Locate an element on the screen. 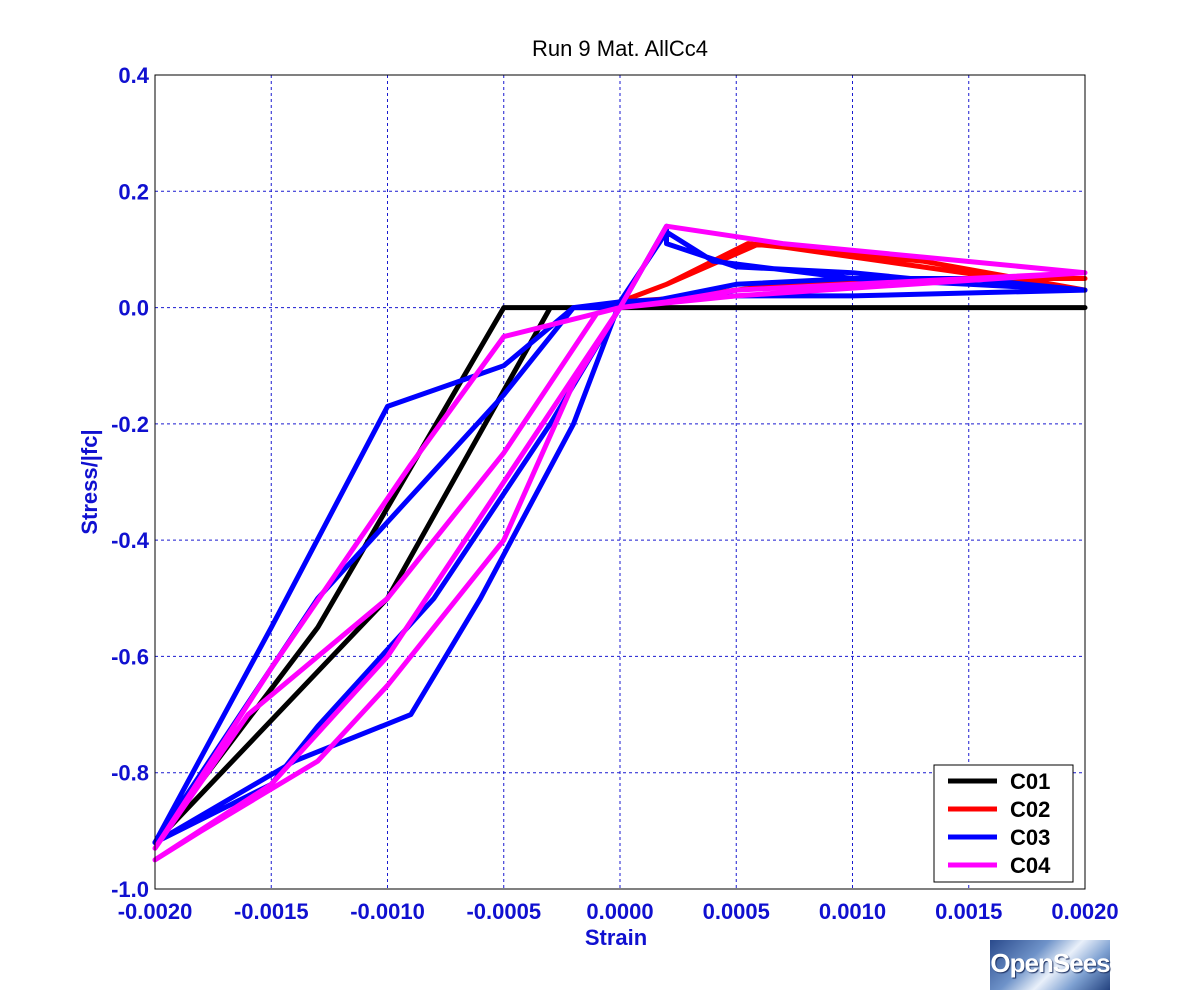  y-tick-label: -0.4 is located at coordinates (130, 540).